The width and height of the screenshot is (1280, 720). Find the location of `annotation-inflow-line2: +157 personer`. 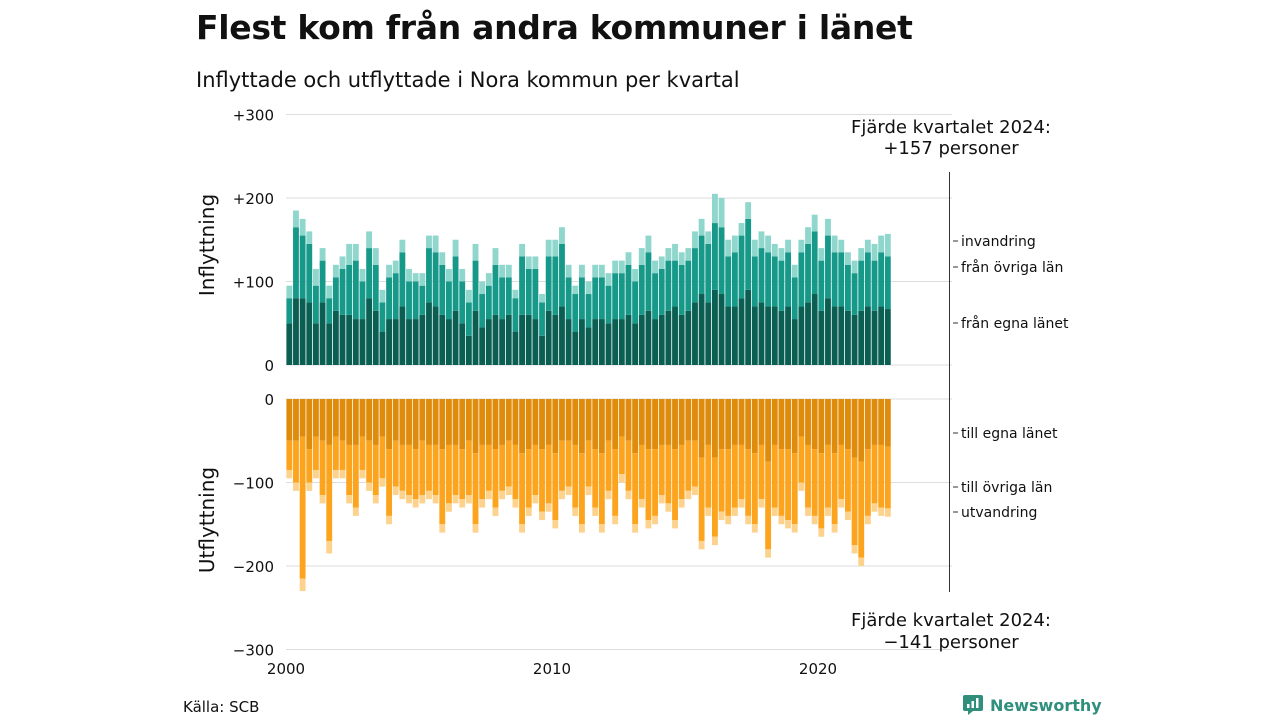

annotation-inflow-line2: +157 personer is located at coordinates (951, 148).